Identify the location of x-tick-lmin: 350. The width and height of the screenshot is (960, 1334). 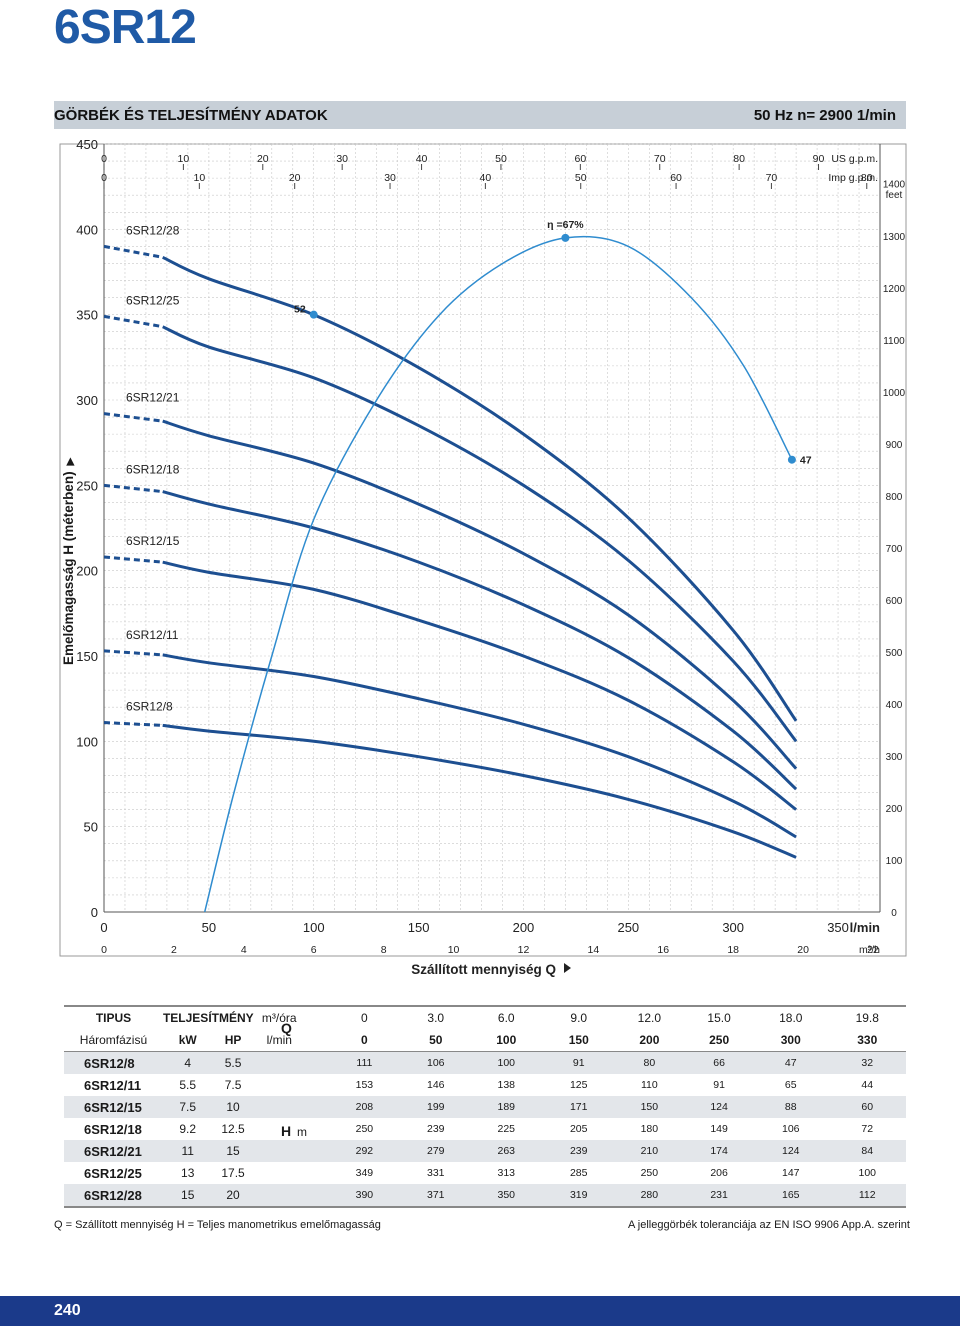
(838, 927).